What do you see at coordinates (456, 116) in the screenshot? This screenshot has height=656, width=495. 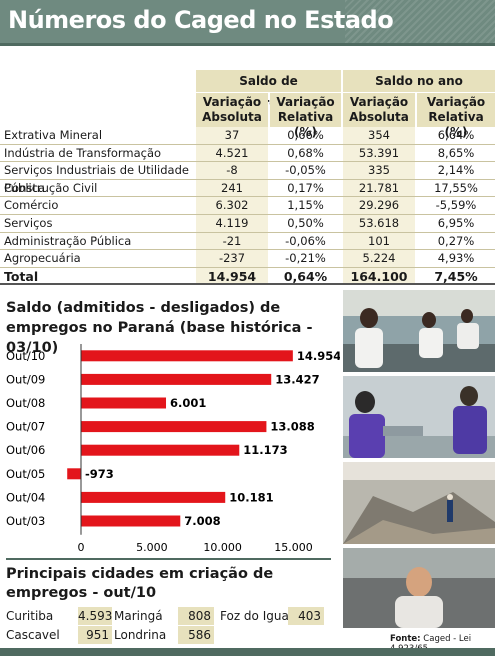 I see `subheader-rel-year: Variação Relativa (%)` at bounding box center [456, 116].